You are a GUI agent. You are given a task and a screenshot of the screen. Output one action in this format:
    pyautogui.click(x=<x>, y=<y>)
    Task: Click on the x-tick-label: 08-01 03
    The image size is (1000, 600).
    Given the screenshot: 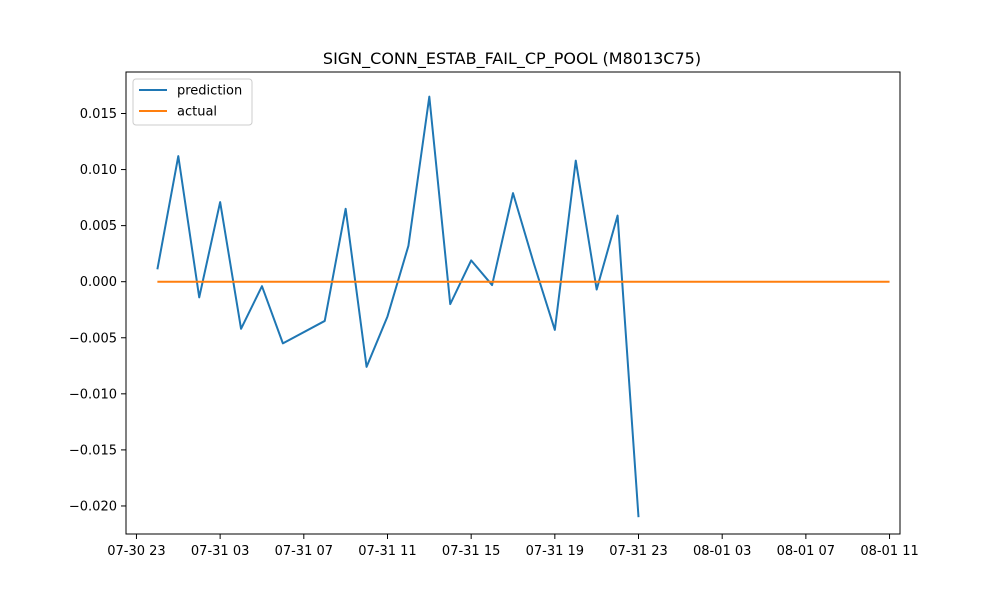 What is the action you would take?
    pyautogui.click(x=722, y=551)
    